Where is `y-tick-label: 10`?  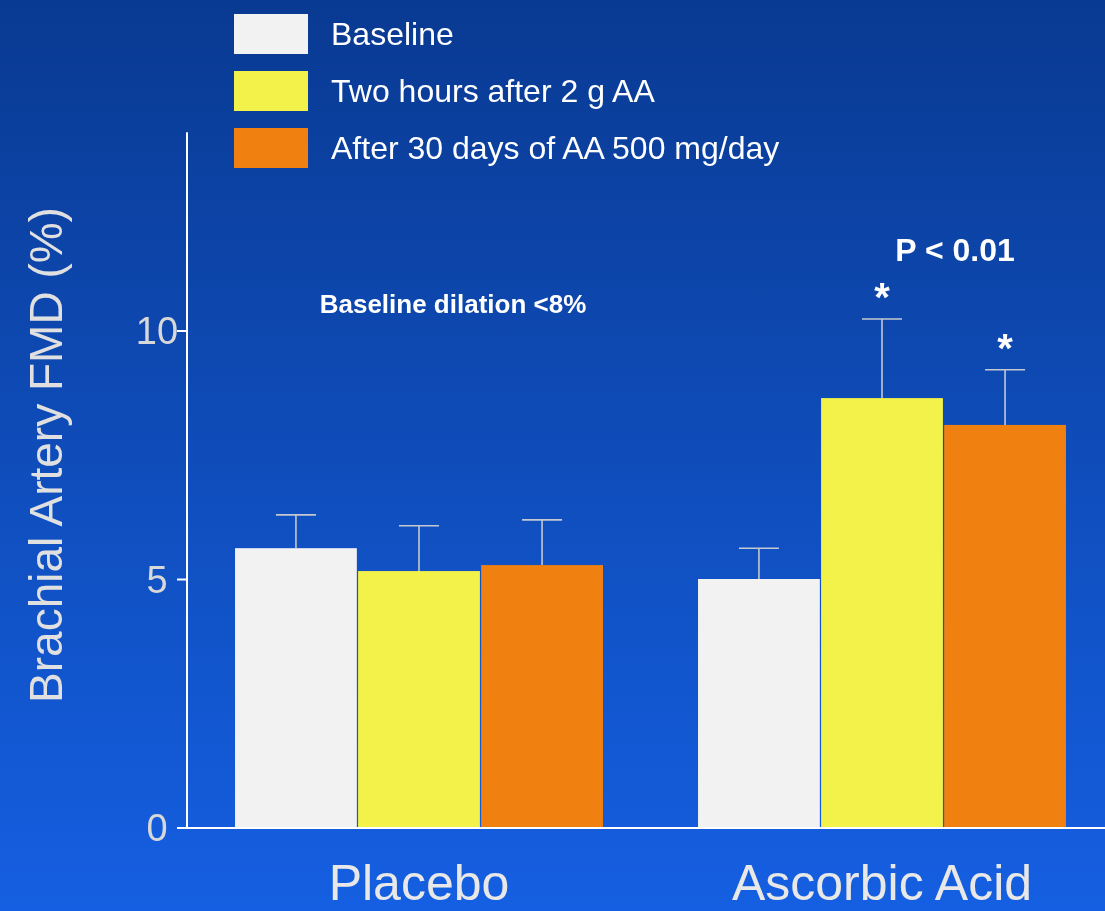 y-tick-label: 10 is located at coordinates (157, 331).